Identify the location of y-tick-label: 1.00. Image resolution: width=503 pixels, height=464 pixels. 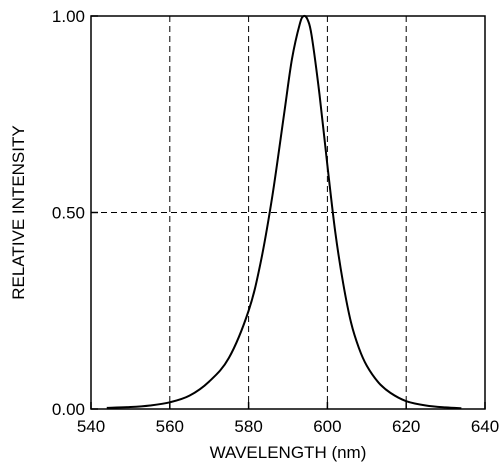
(68, 16).